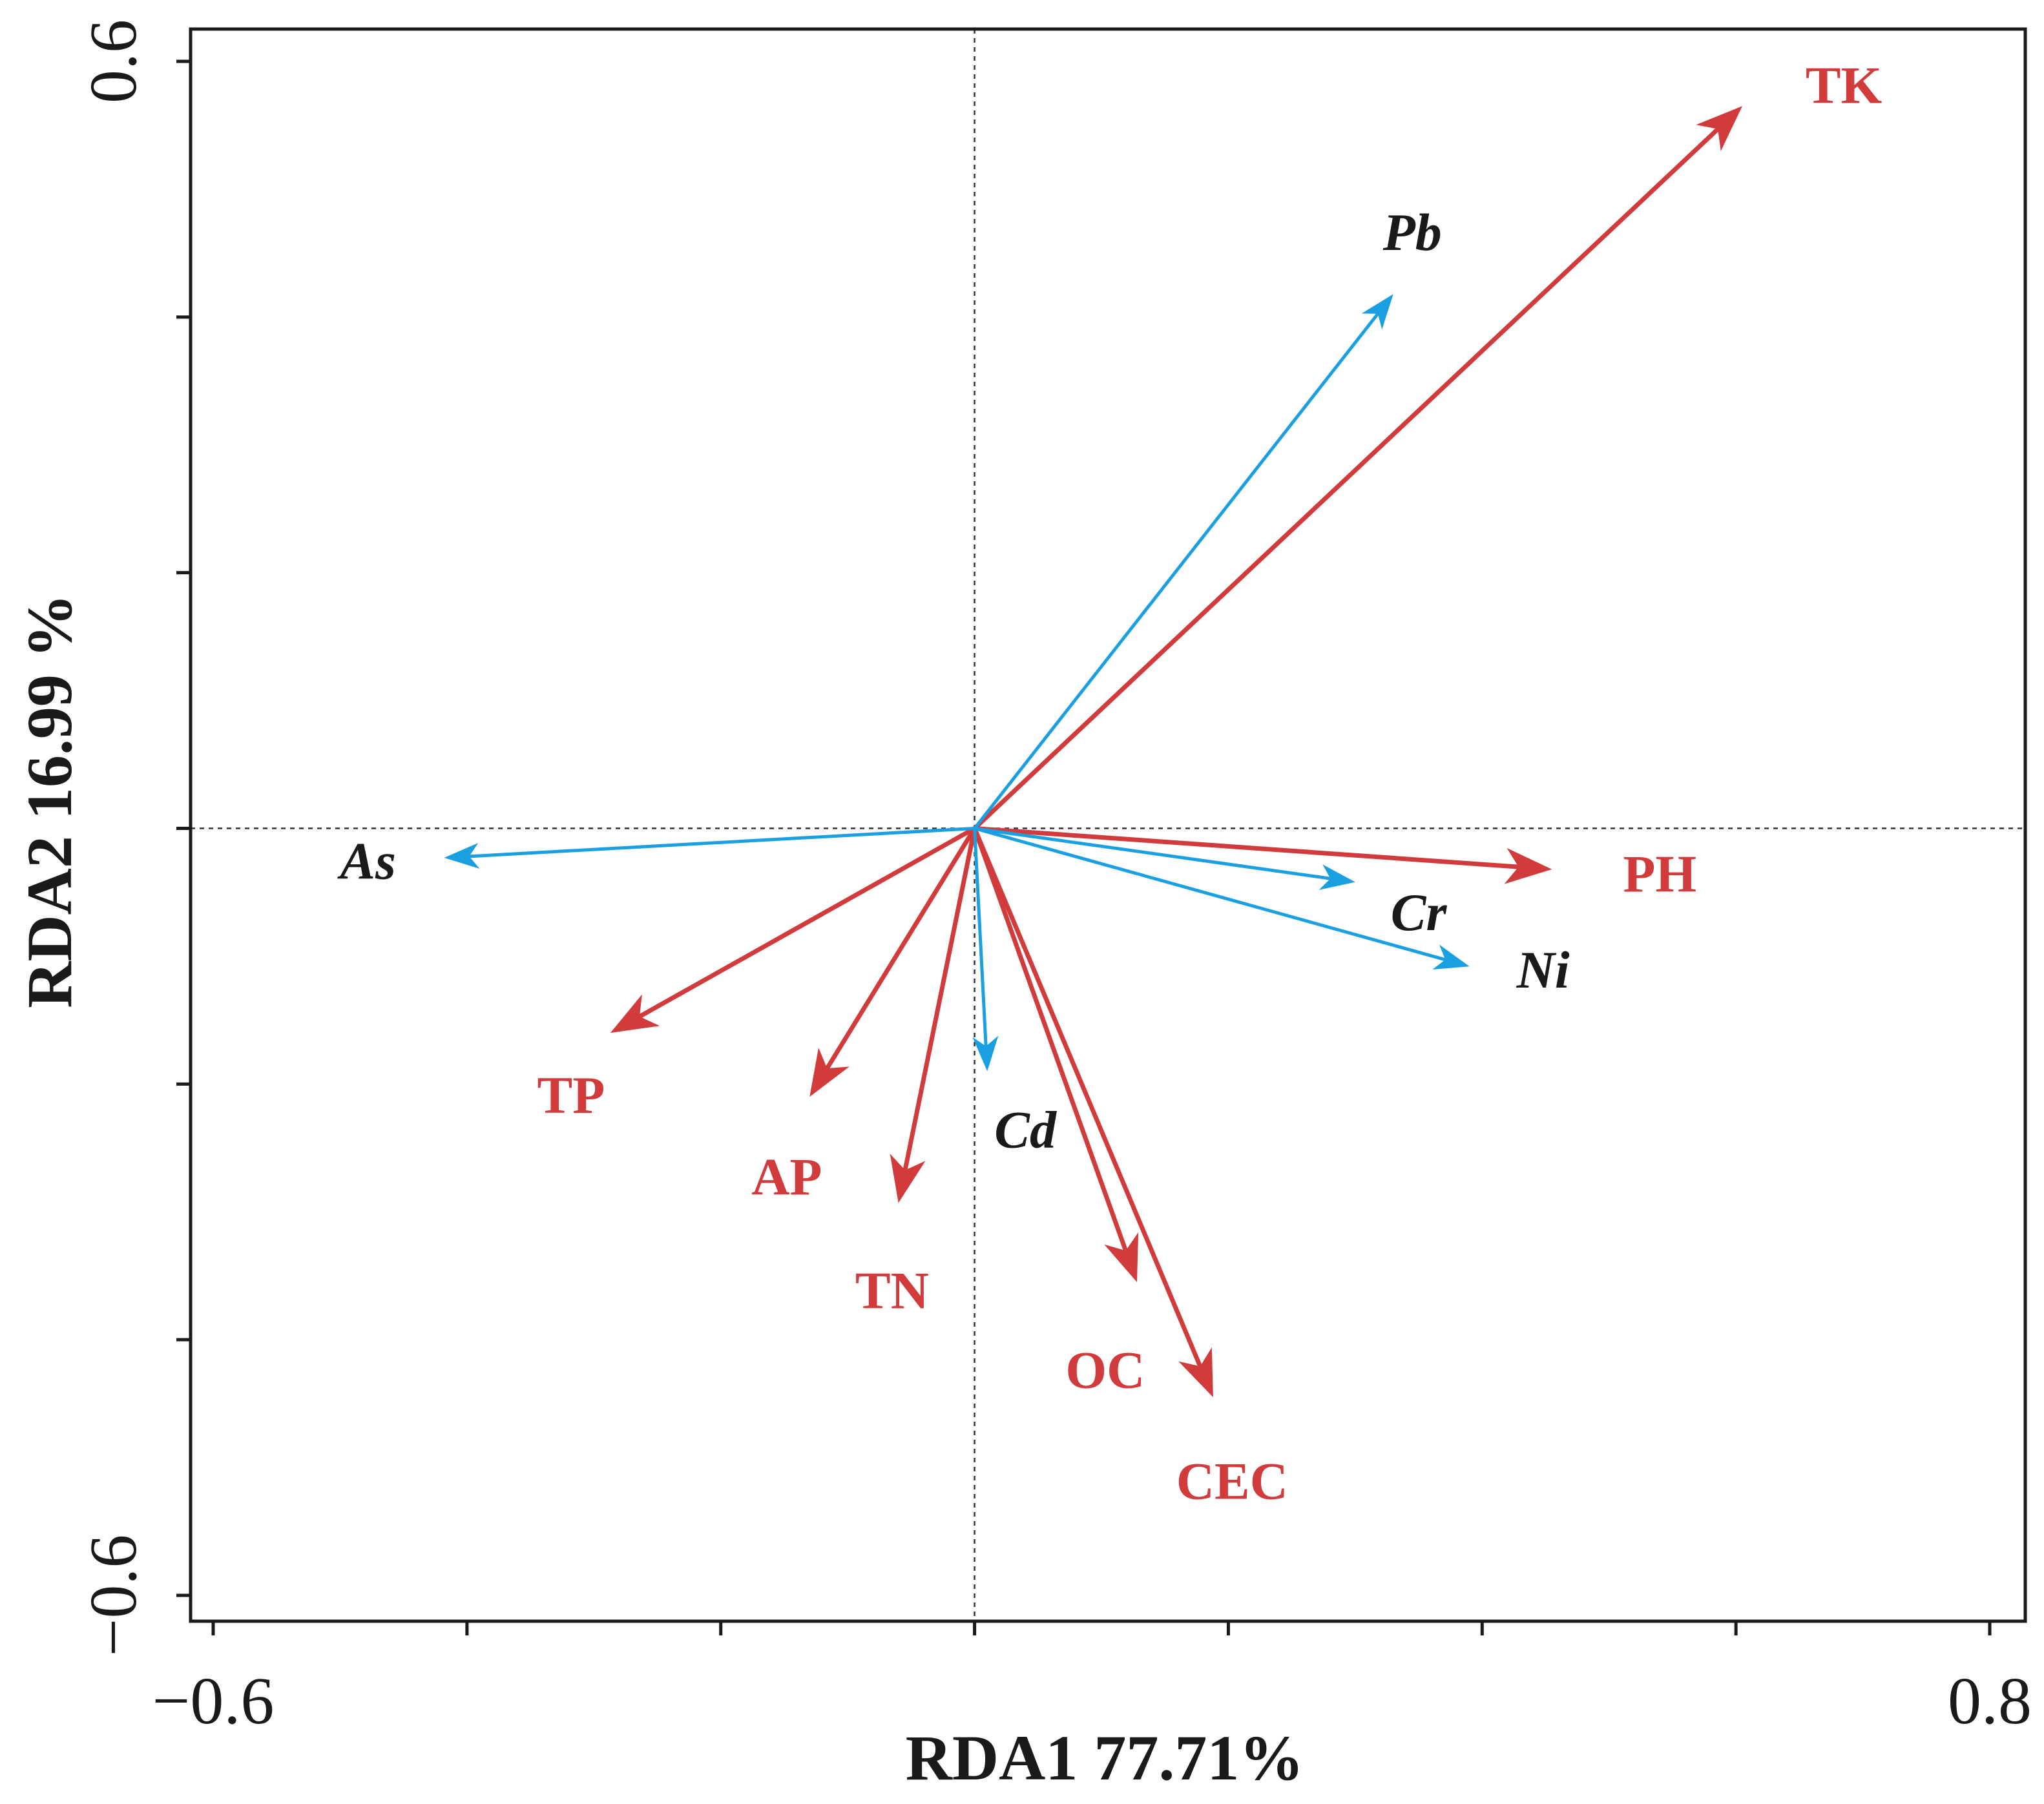  What do you see at coordinates (829, 1073) in the screenshot?
I see `vector-ap-arrowhead` at bounding box center [829, 1073].